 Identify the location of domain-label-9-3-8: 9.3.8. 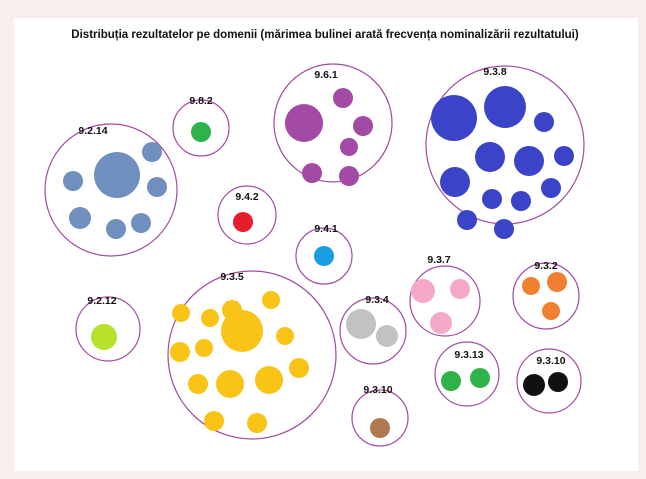
(495, 72).